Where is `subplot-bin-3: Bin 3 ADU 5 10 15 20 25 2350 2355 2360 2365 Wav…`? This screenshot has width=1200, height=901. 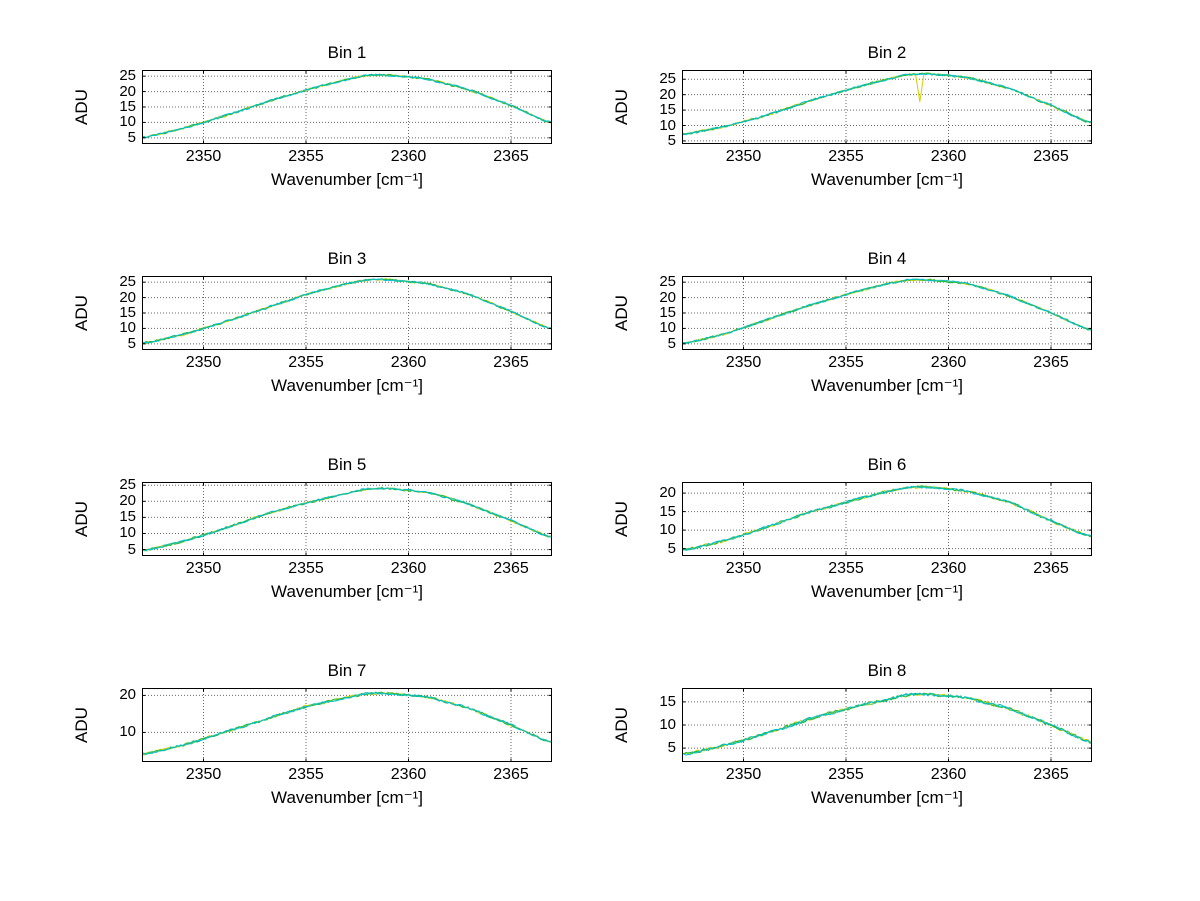 subplot-bin-3: Bin 3 ADU 5 10 15 20 25 2350 2355 2360 2365 Wav… is located at coordinates (311, 331).